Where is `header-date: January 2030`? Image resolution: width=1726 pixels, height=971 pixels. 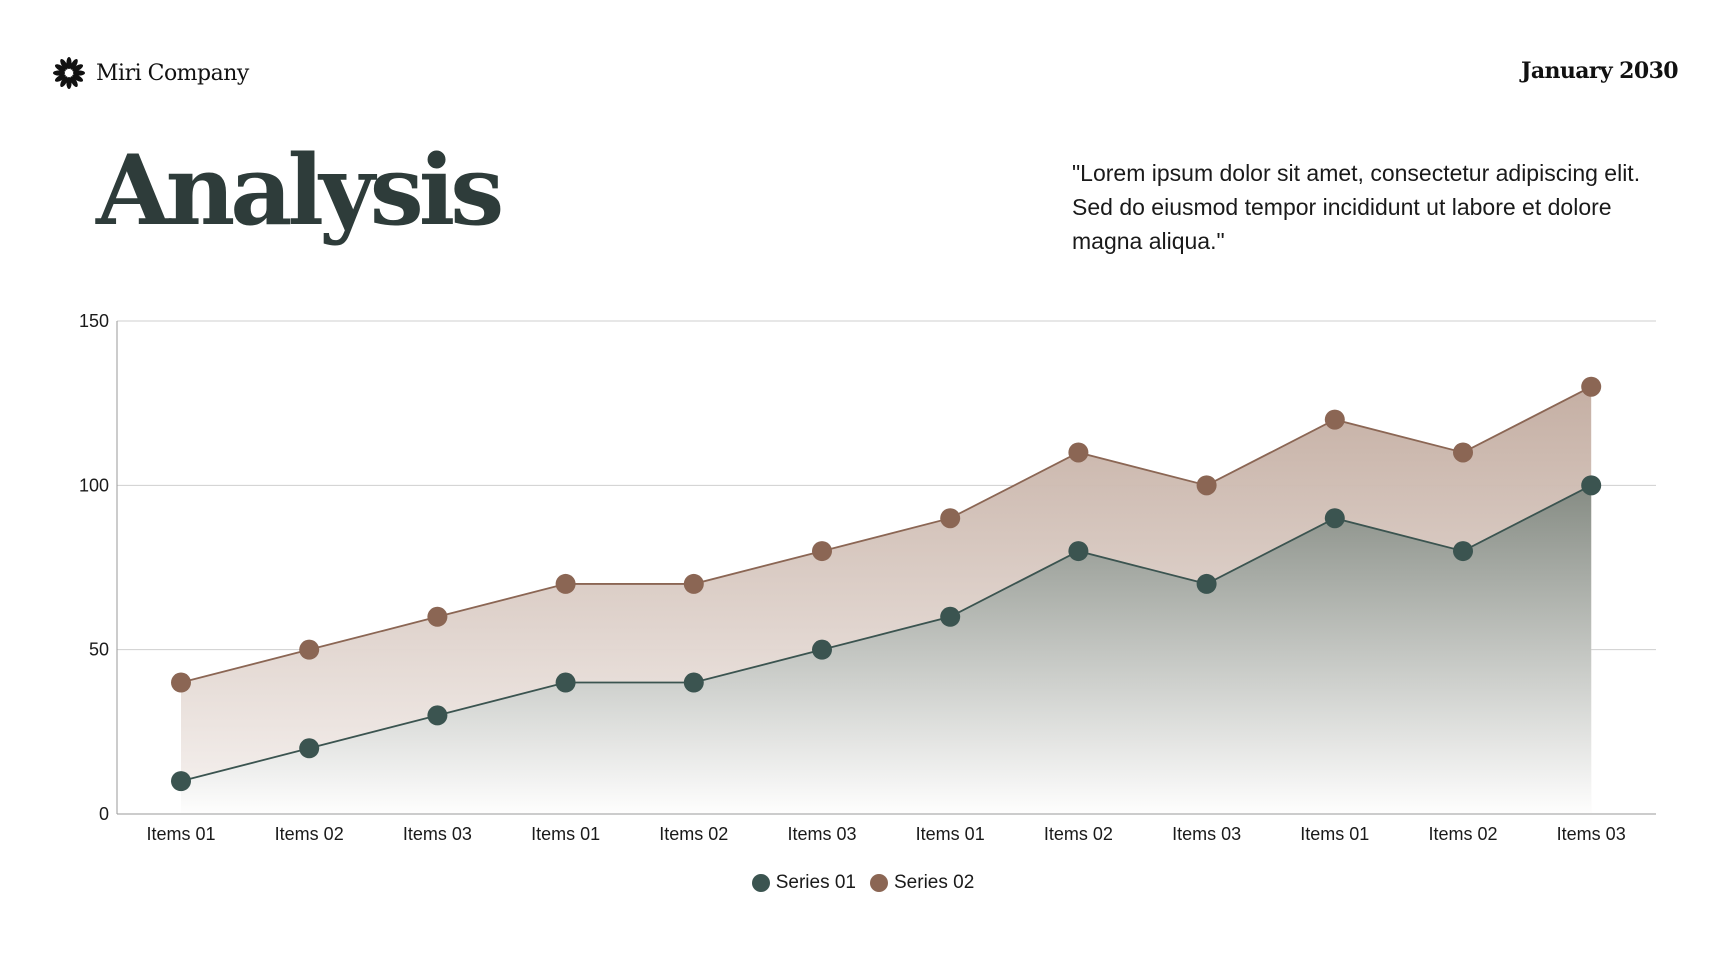 header-date: January 2030 is located at coordinates (1600, 71).